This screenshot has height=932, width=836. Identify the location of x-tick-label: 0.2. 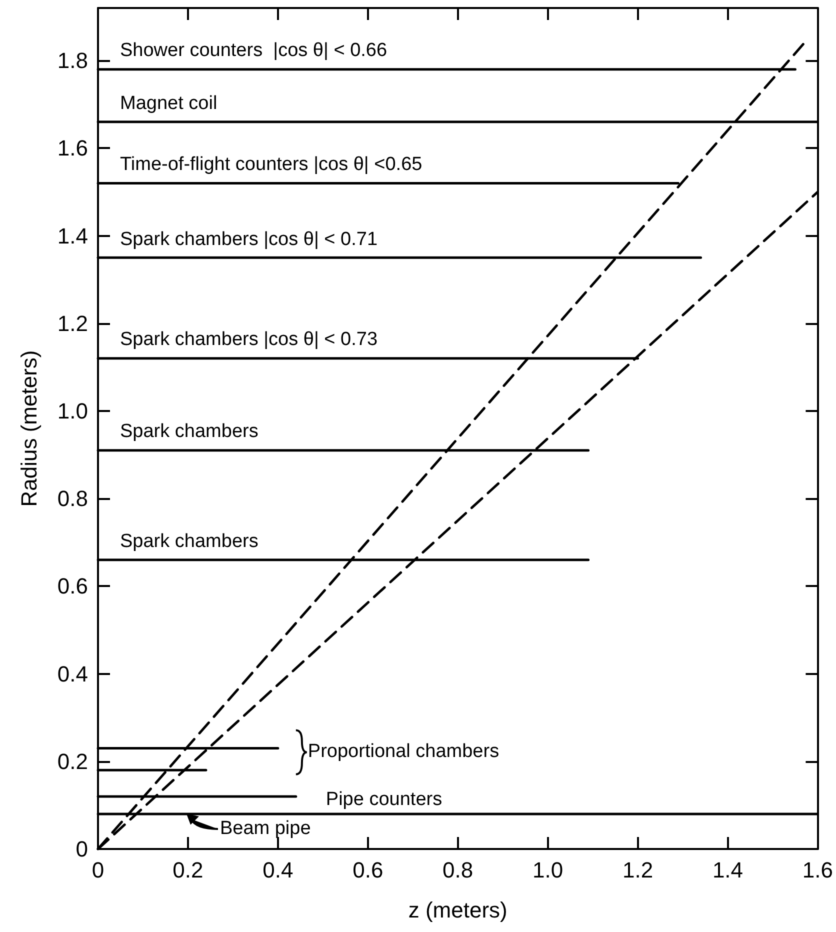
(188, 870).